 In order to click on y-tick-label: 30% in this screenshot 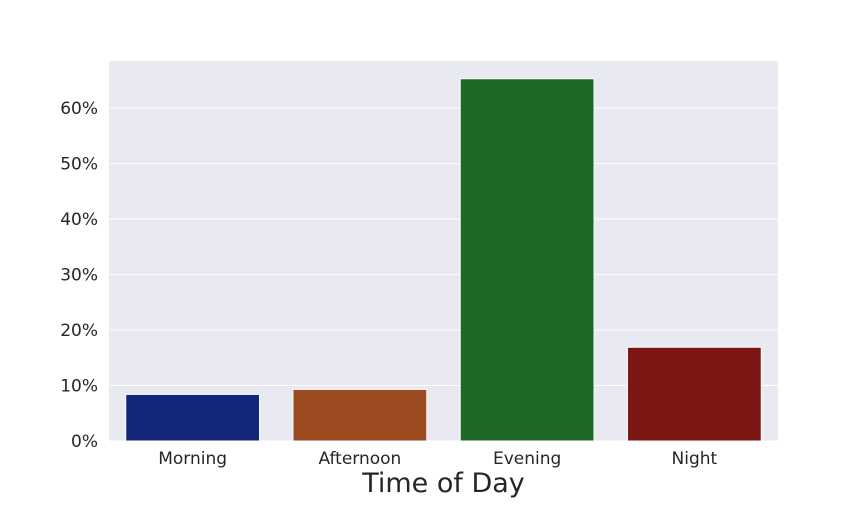, I will do `click(79, 276)`.